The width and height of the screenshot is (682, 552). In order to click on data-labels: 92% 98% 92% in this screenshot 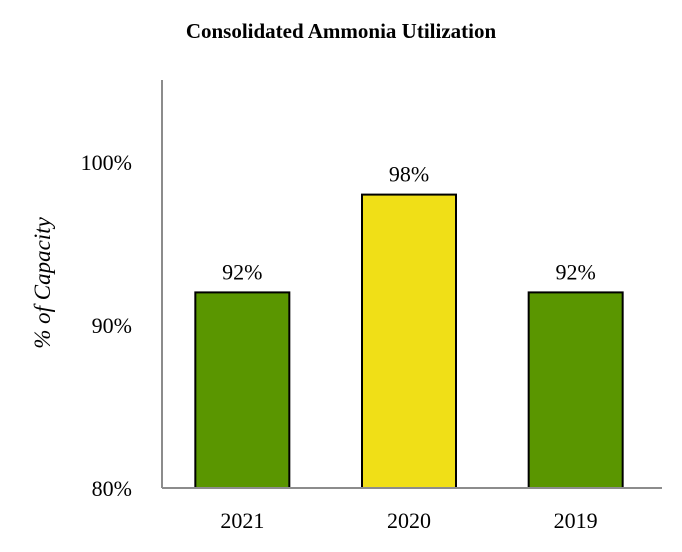, I will do `click(409, 223)`.